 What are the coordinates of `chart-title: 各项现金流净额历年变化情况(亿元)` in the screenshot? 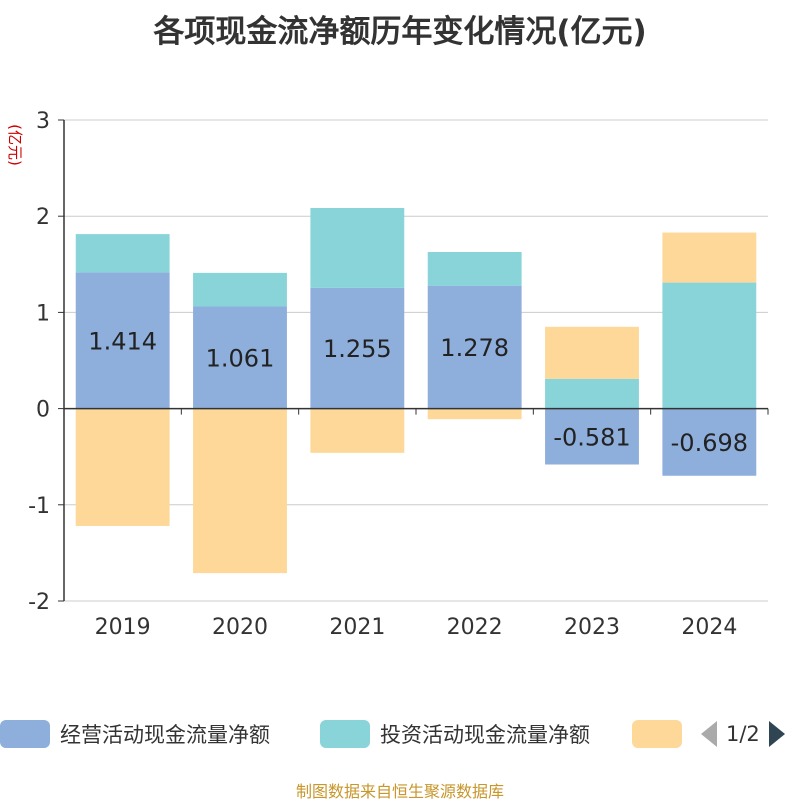 It's located at (400, 32).